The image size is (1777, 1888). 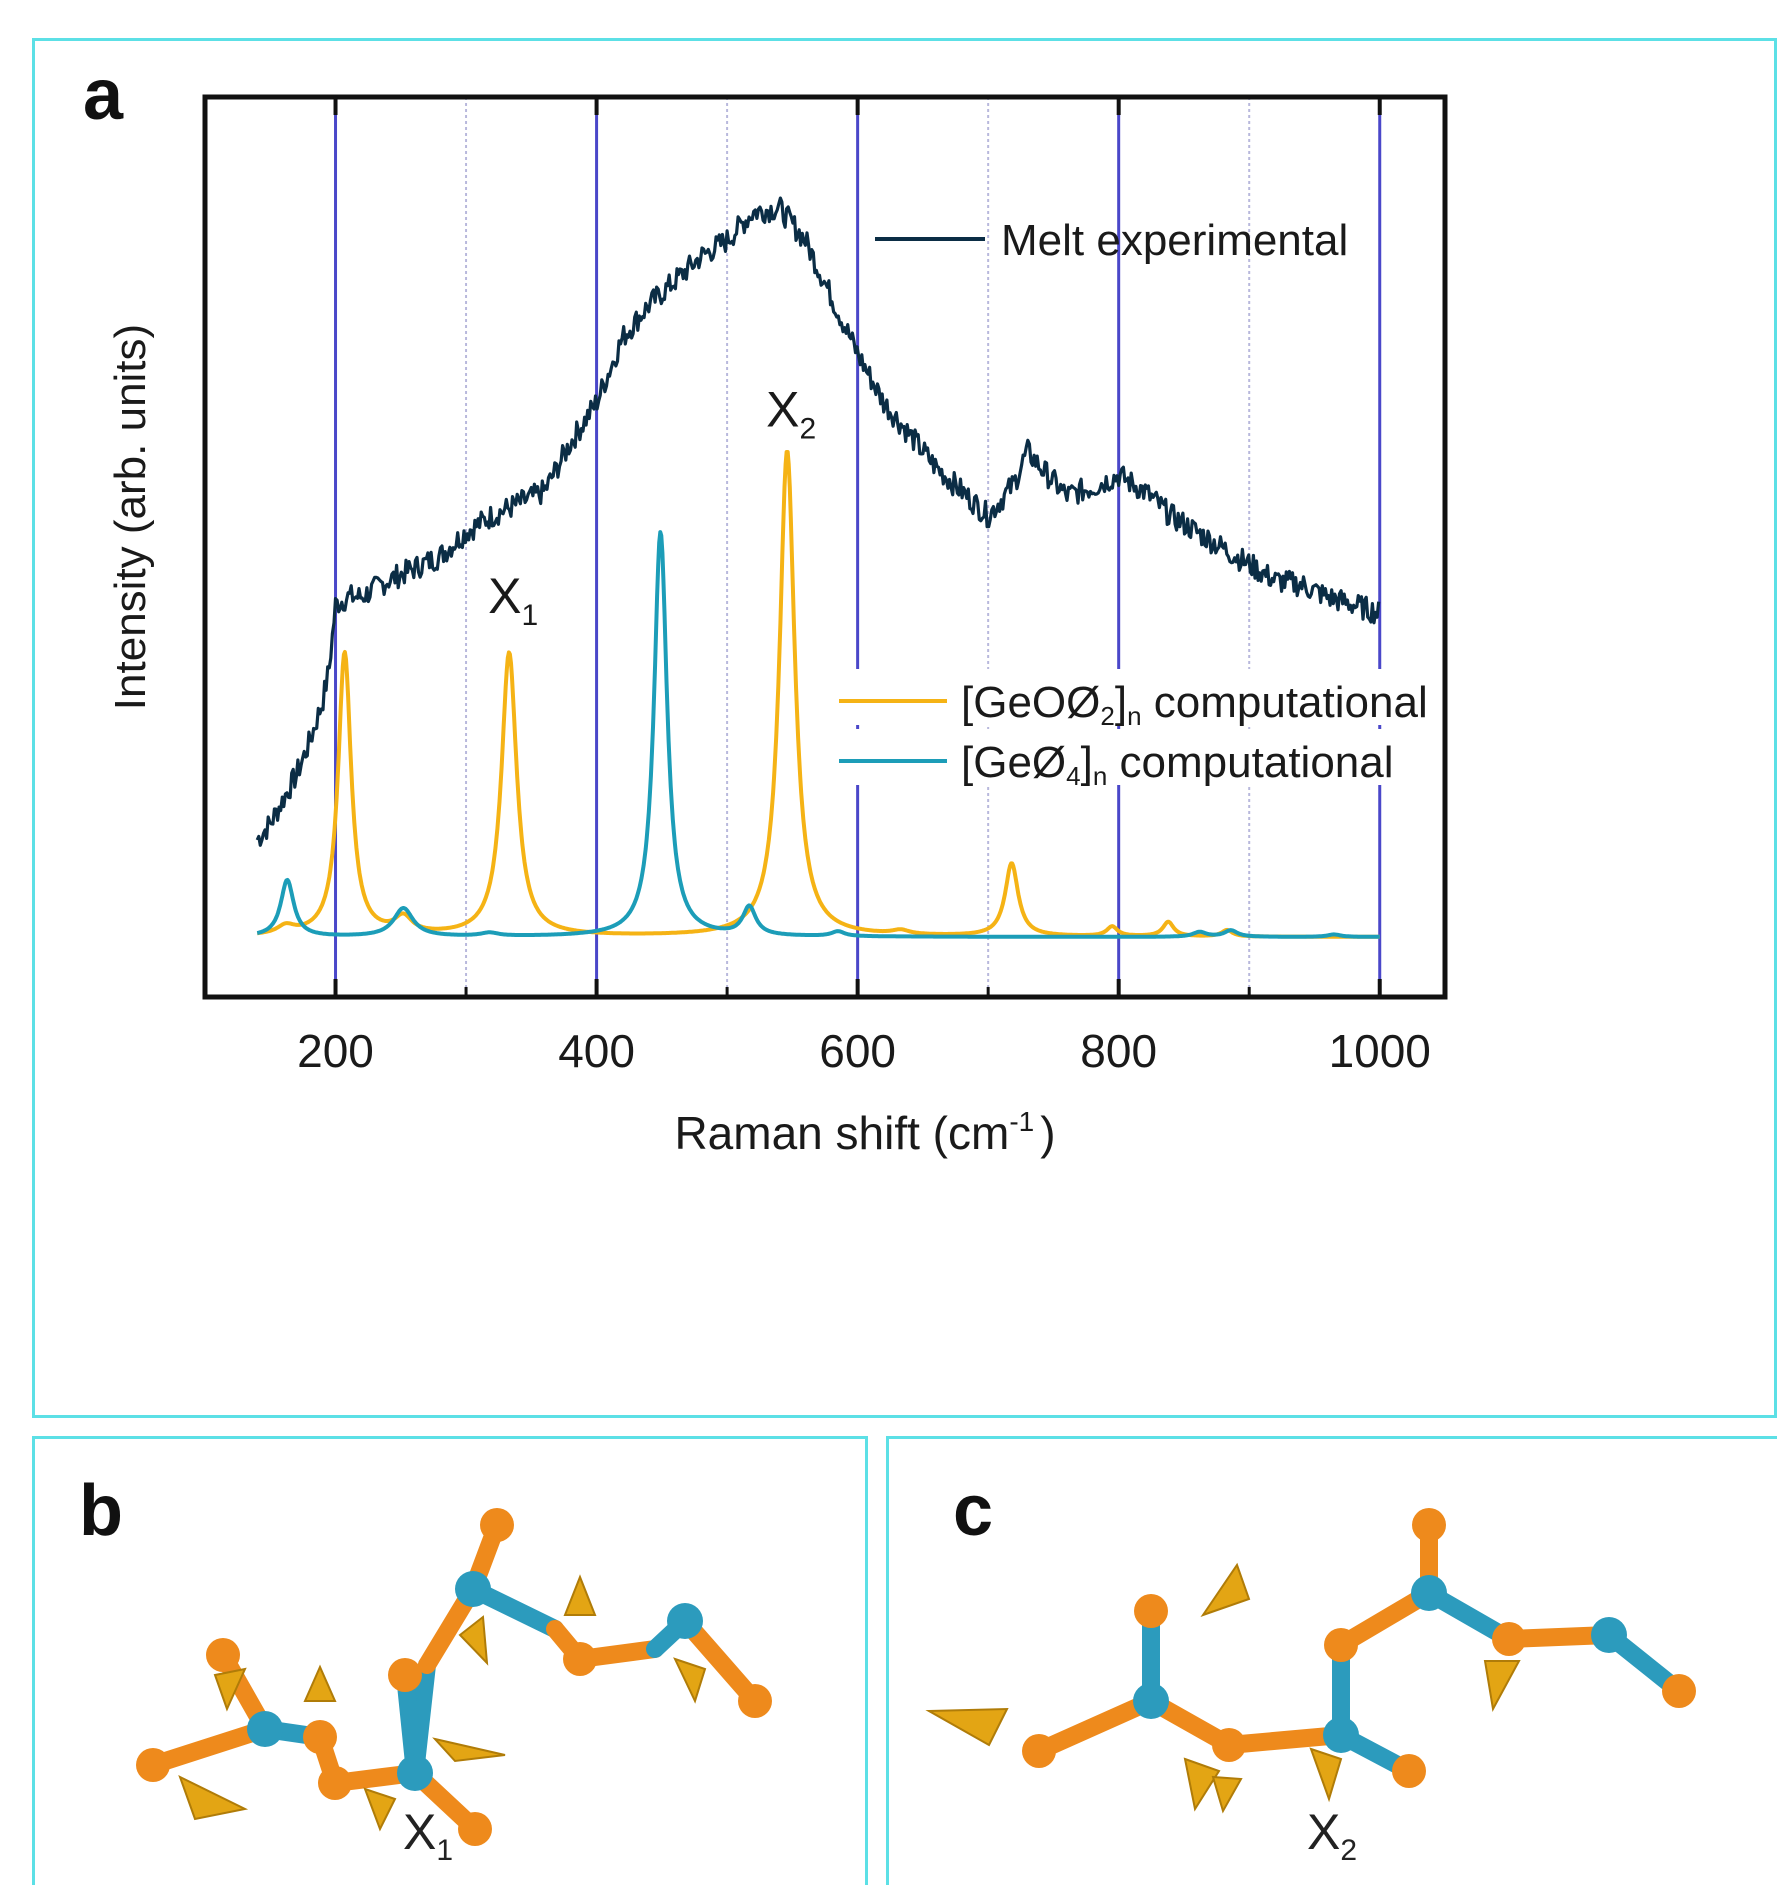 What do you see at coordinates (1107, 716) in the screenshot?
I see `legend-sub: 2` at bounding box center [1107, 716].